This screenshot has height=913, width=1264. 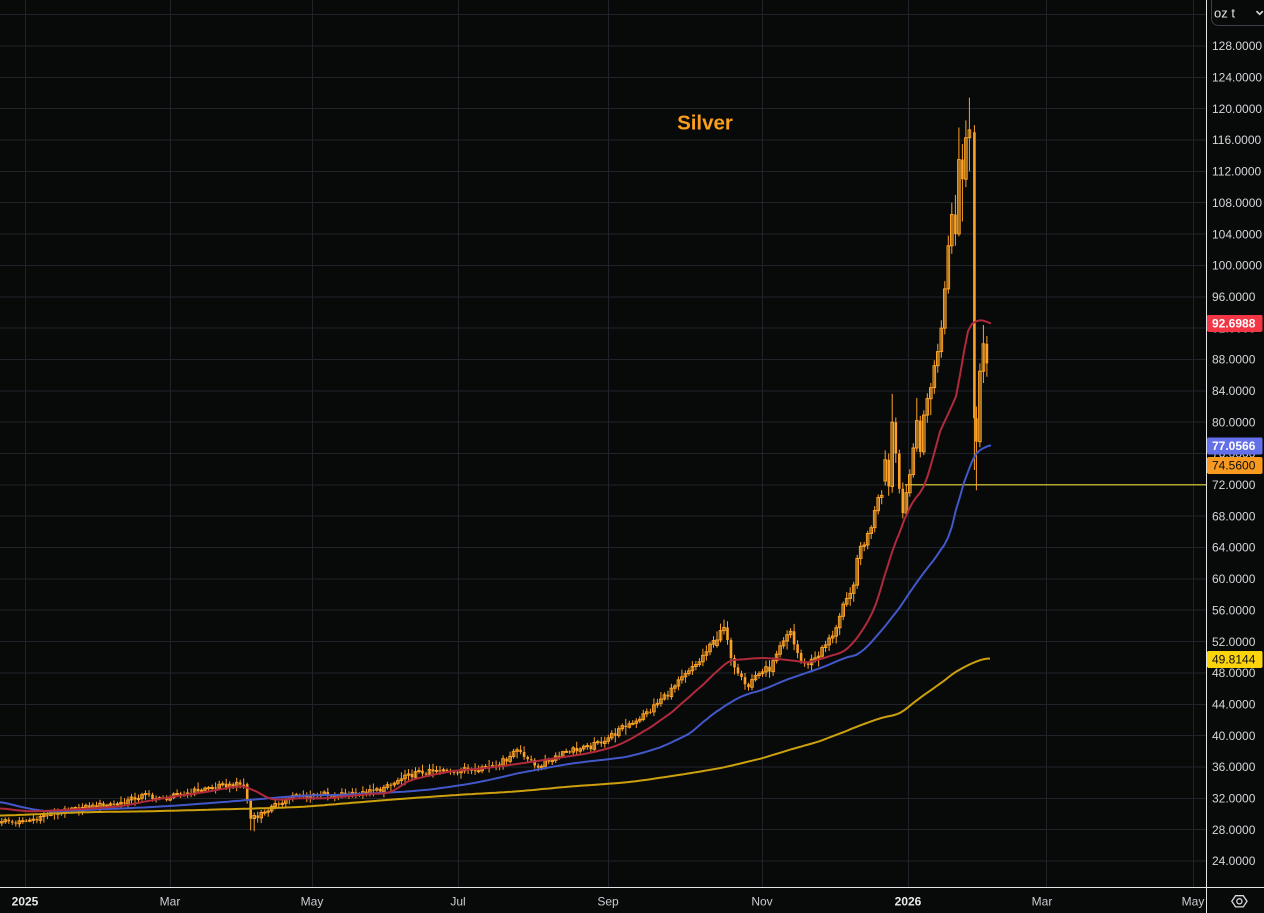 I want to click on svg-text: 77.0566, so click(x=1234, y=446).